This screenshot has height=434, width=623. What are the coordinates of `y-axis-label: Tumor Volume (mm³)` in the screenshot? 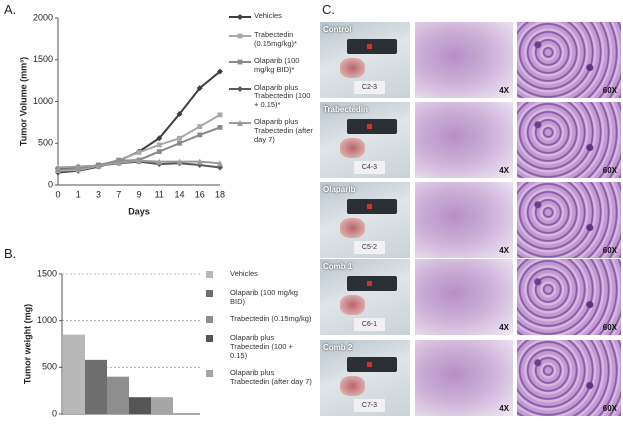 It's located at (23, 101).